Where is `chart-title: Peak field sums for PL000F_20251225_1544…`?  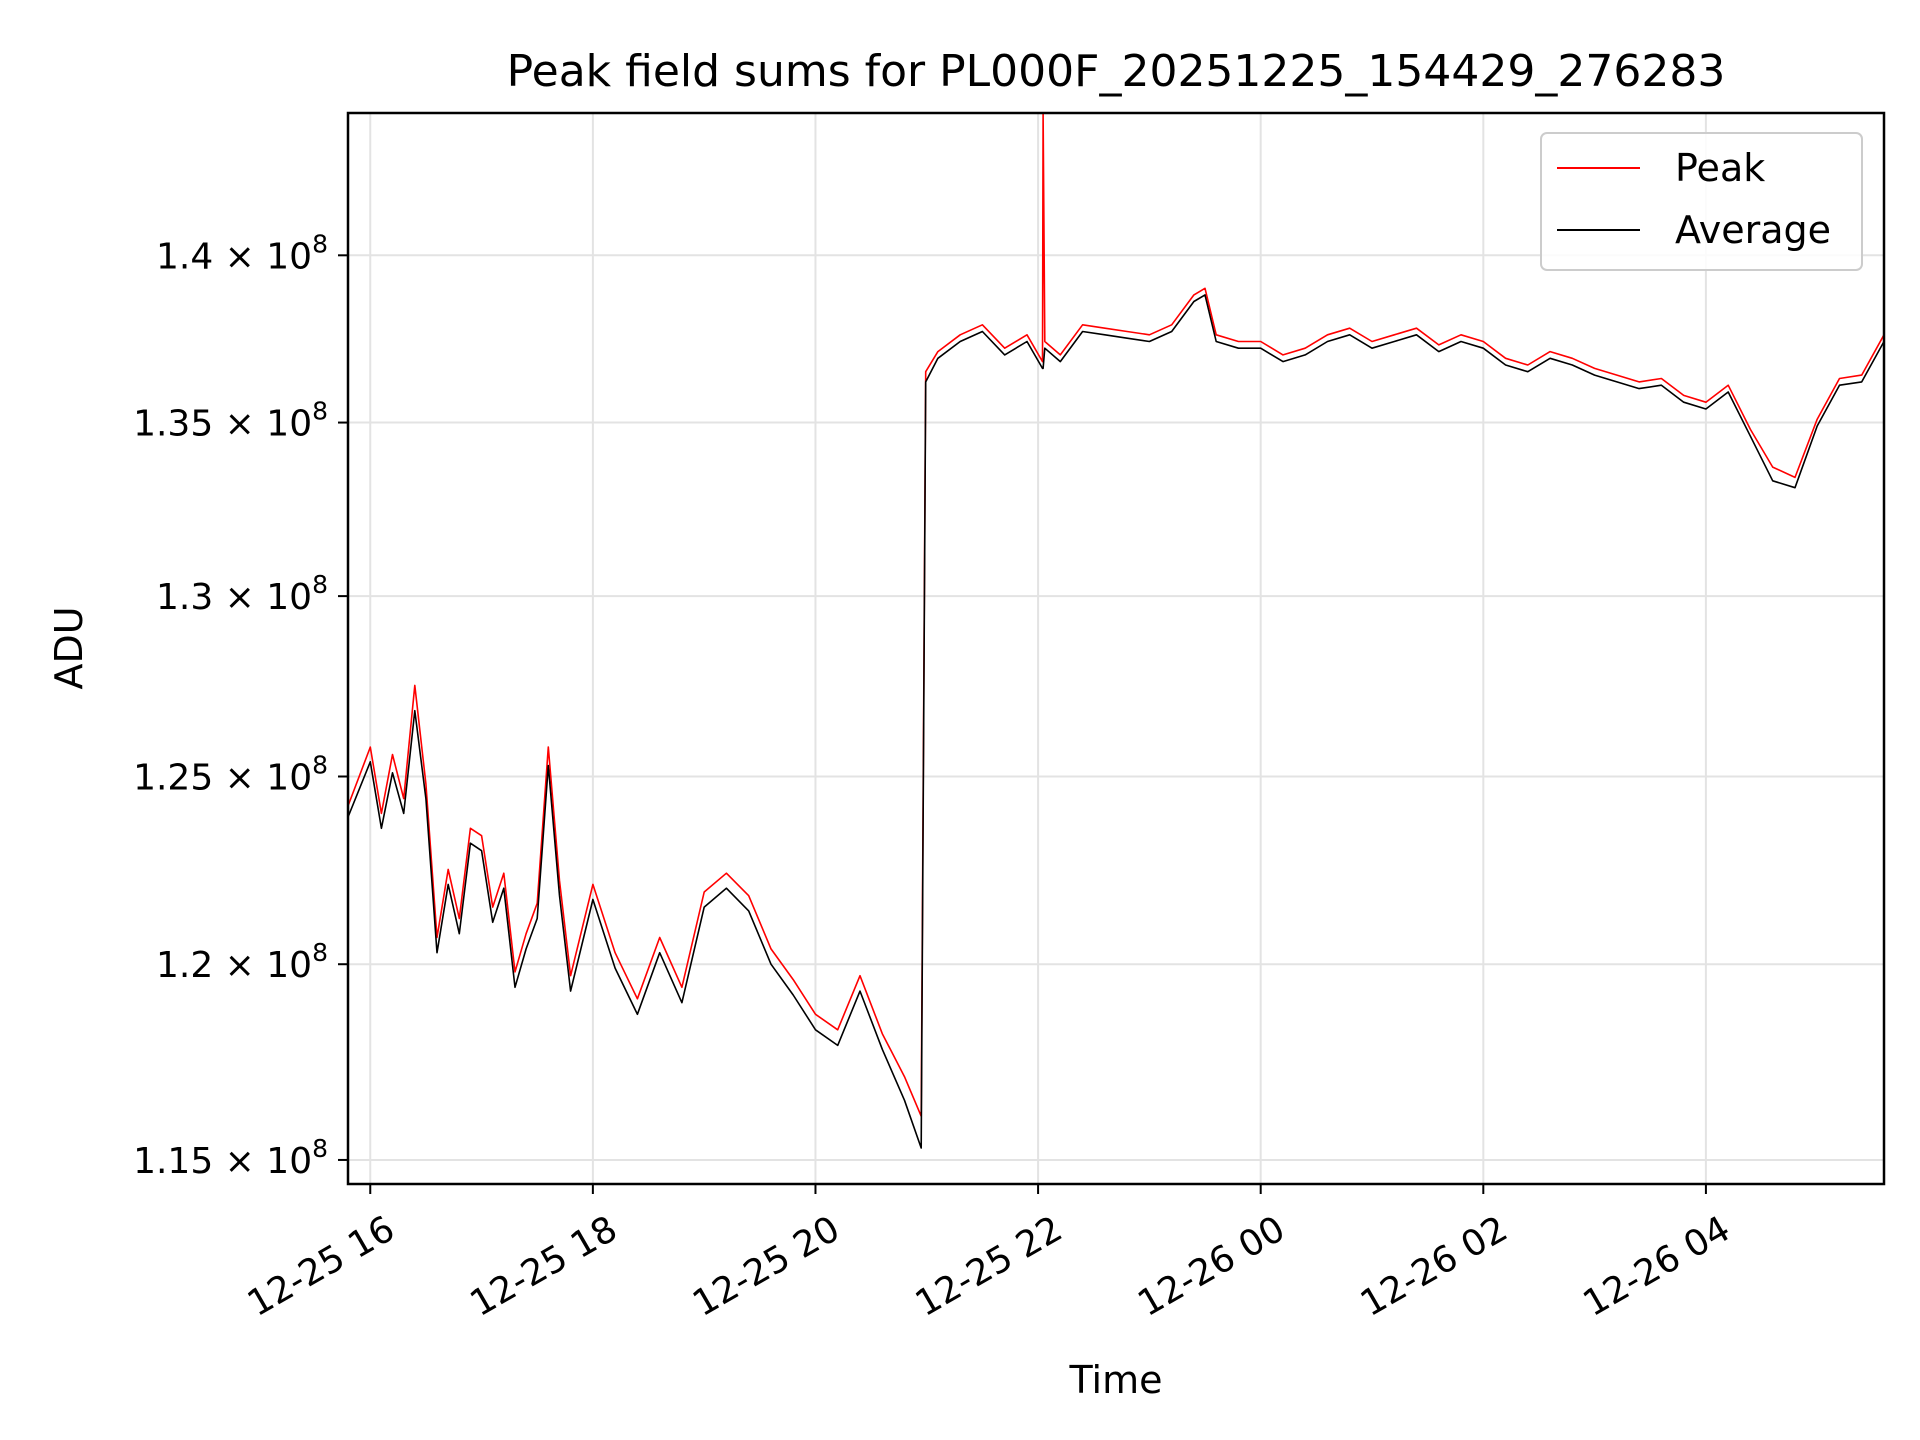
chart-title: Peak field sums for PL000F_20251225_1544… is located at coordinates (1116, 71).